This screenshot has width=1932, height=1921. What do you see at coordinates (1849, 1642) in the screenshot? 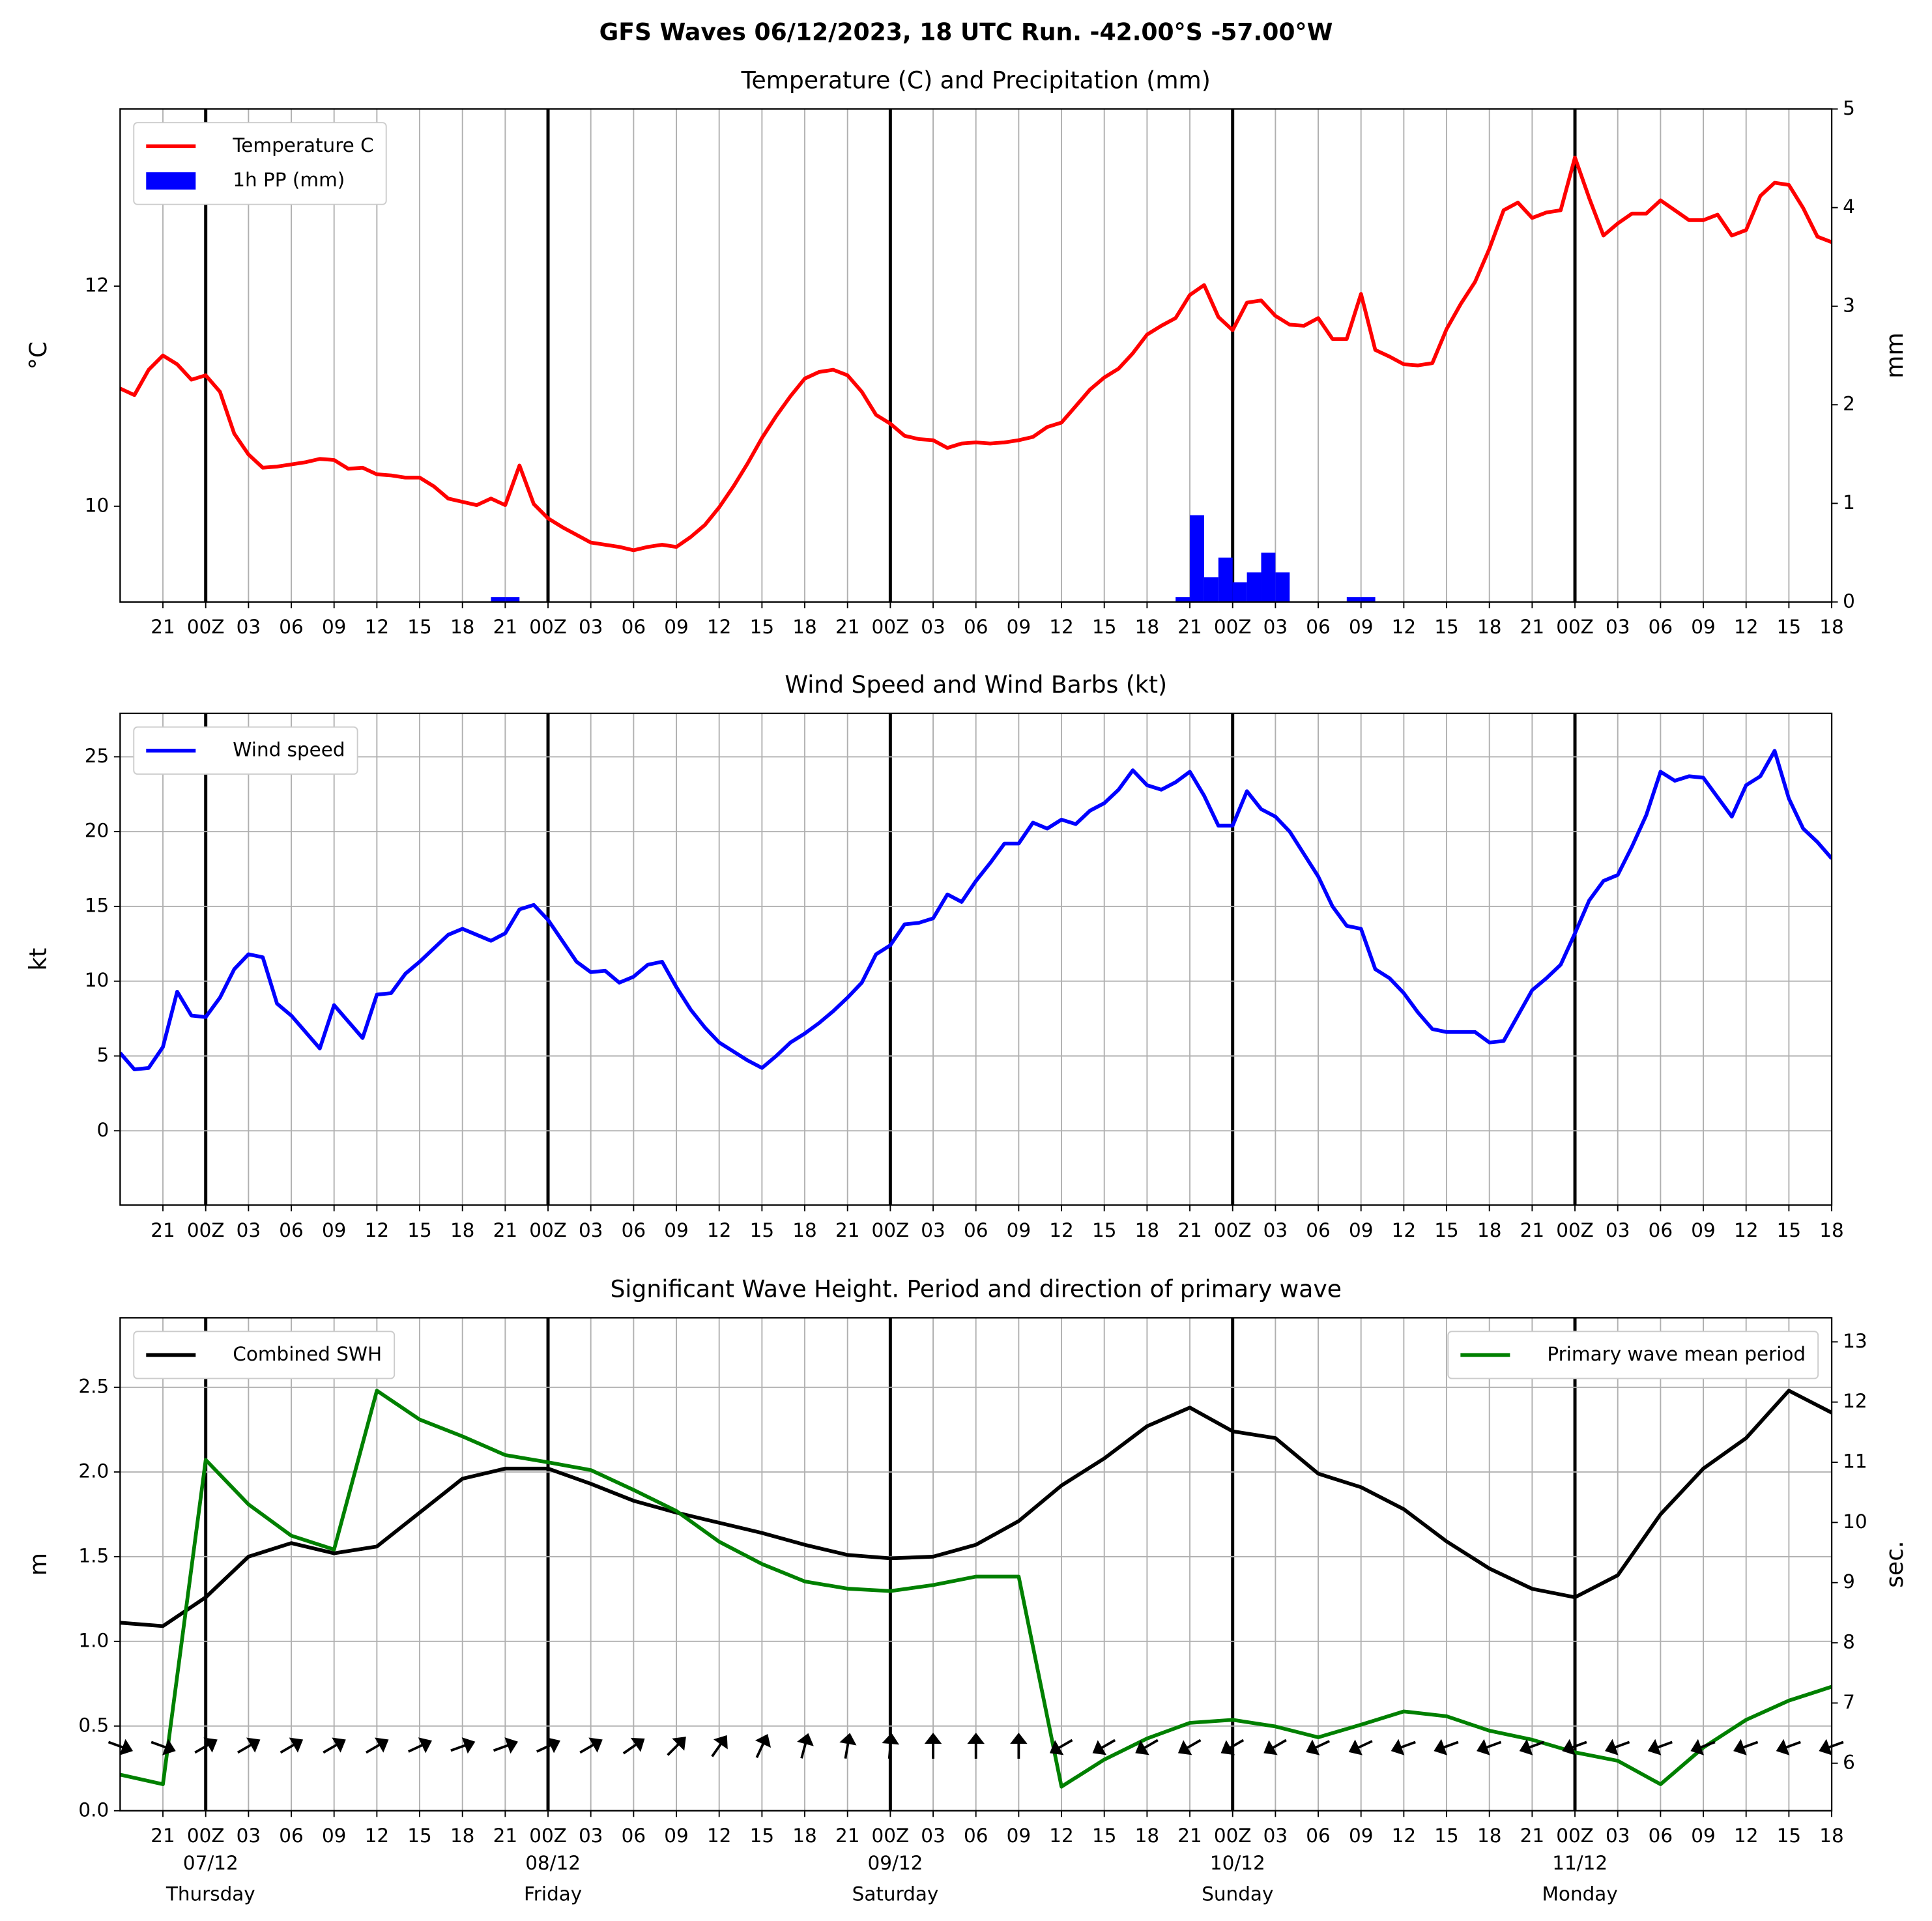
I see `y2-tick-label: 8` at bounding box center [1849, 1642].